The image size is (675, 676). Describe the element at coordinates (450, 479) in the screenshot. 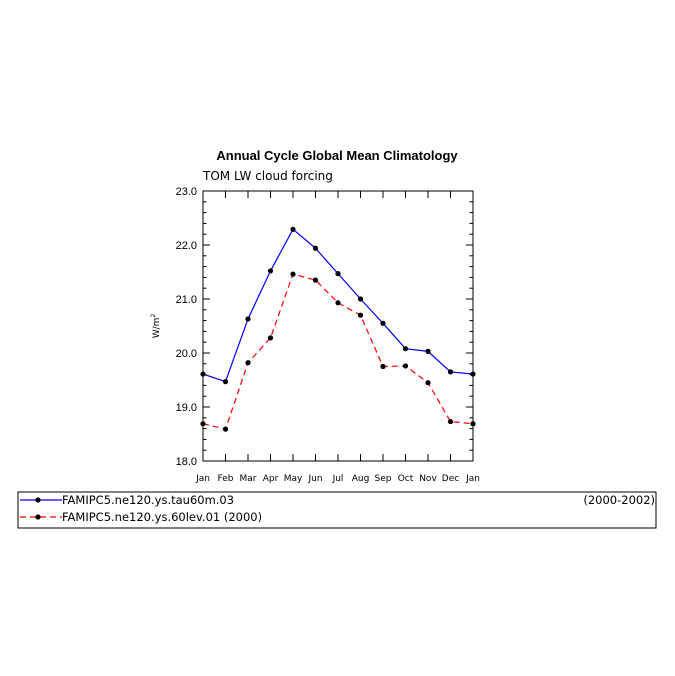

I see `x-tick-label: Dec` at that location.